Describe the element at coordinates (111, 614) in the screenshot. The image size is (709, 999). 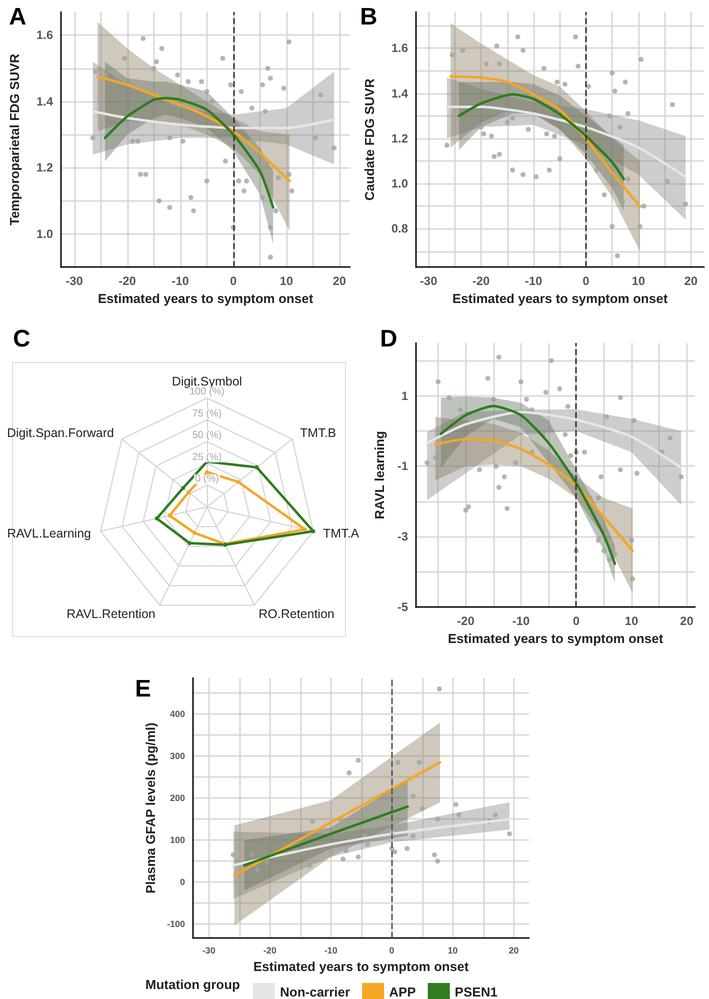
I see `spoke-label: RAVL.Retention` at that location.